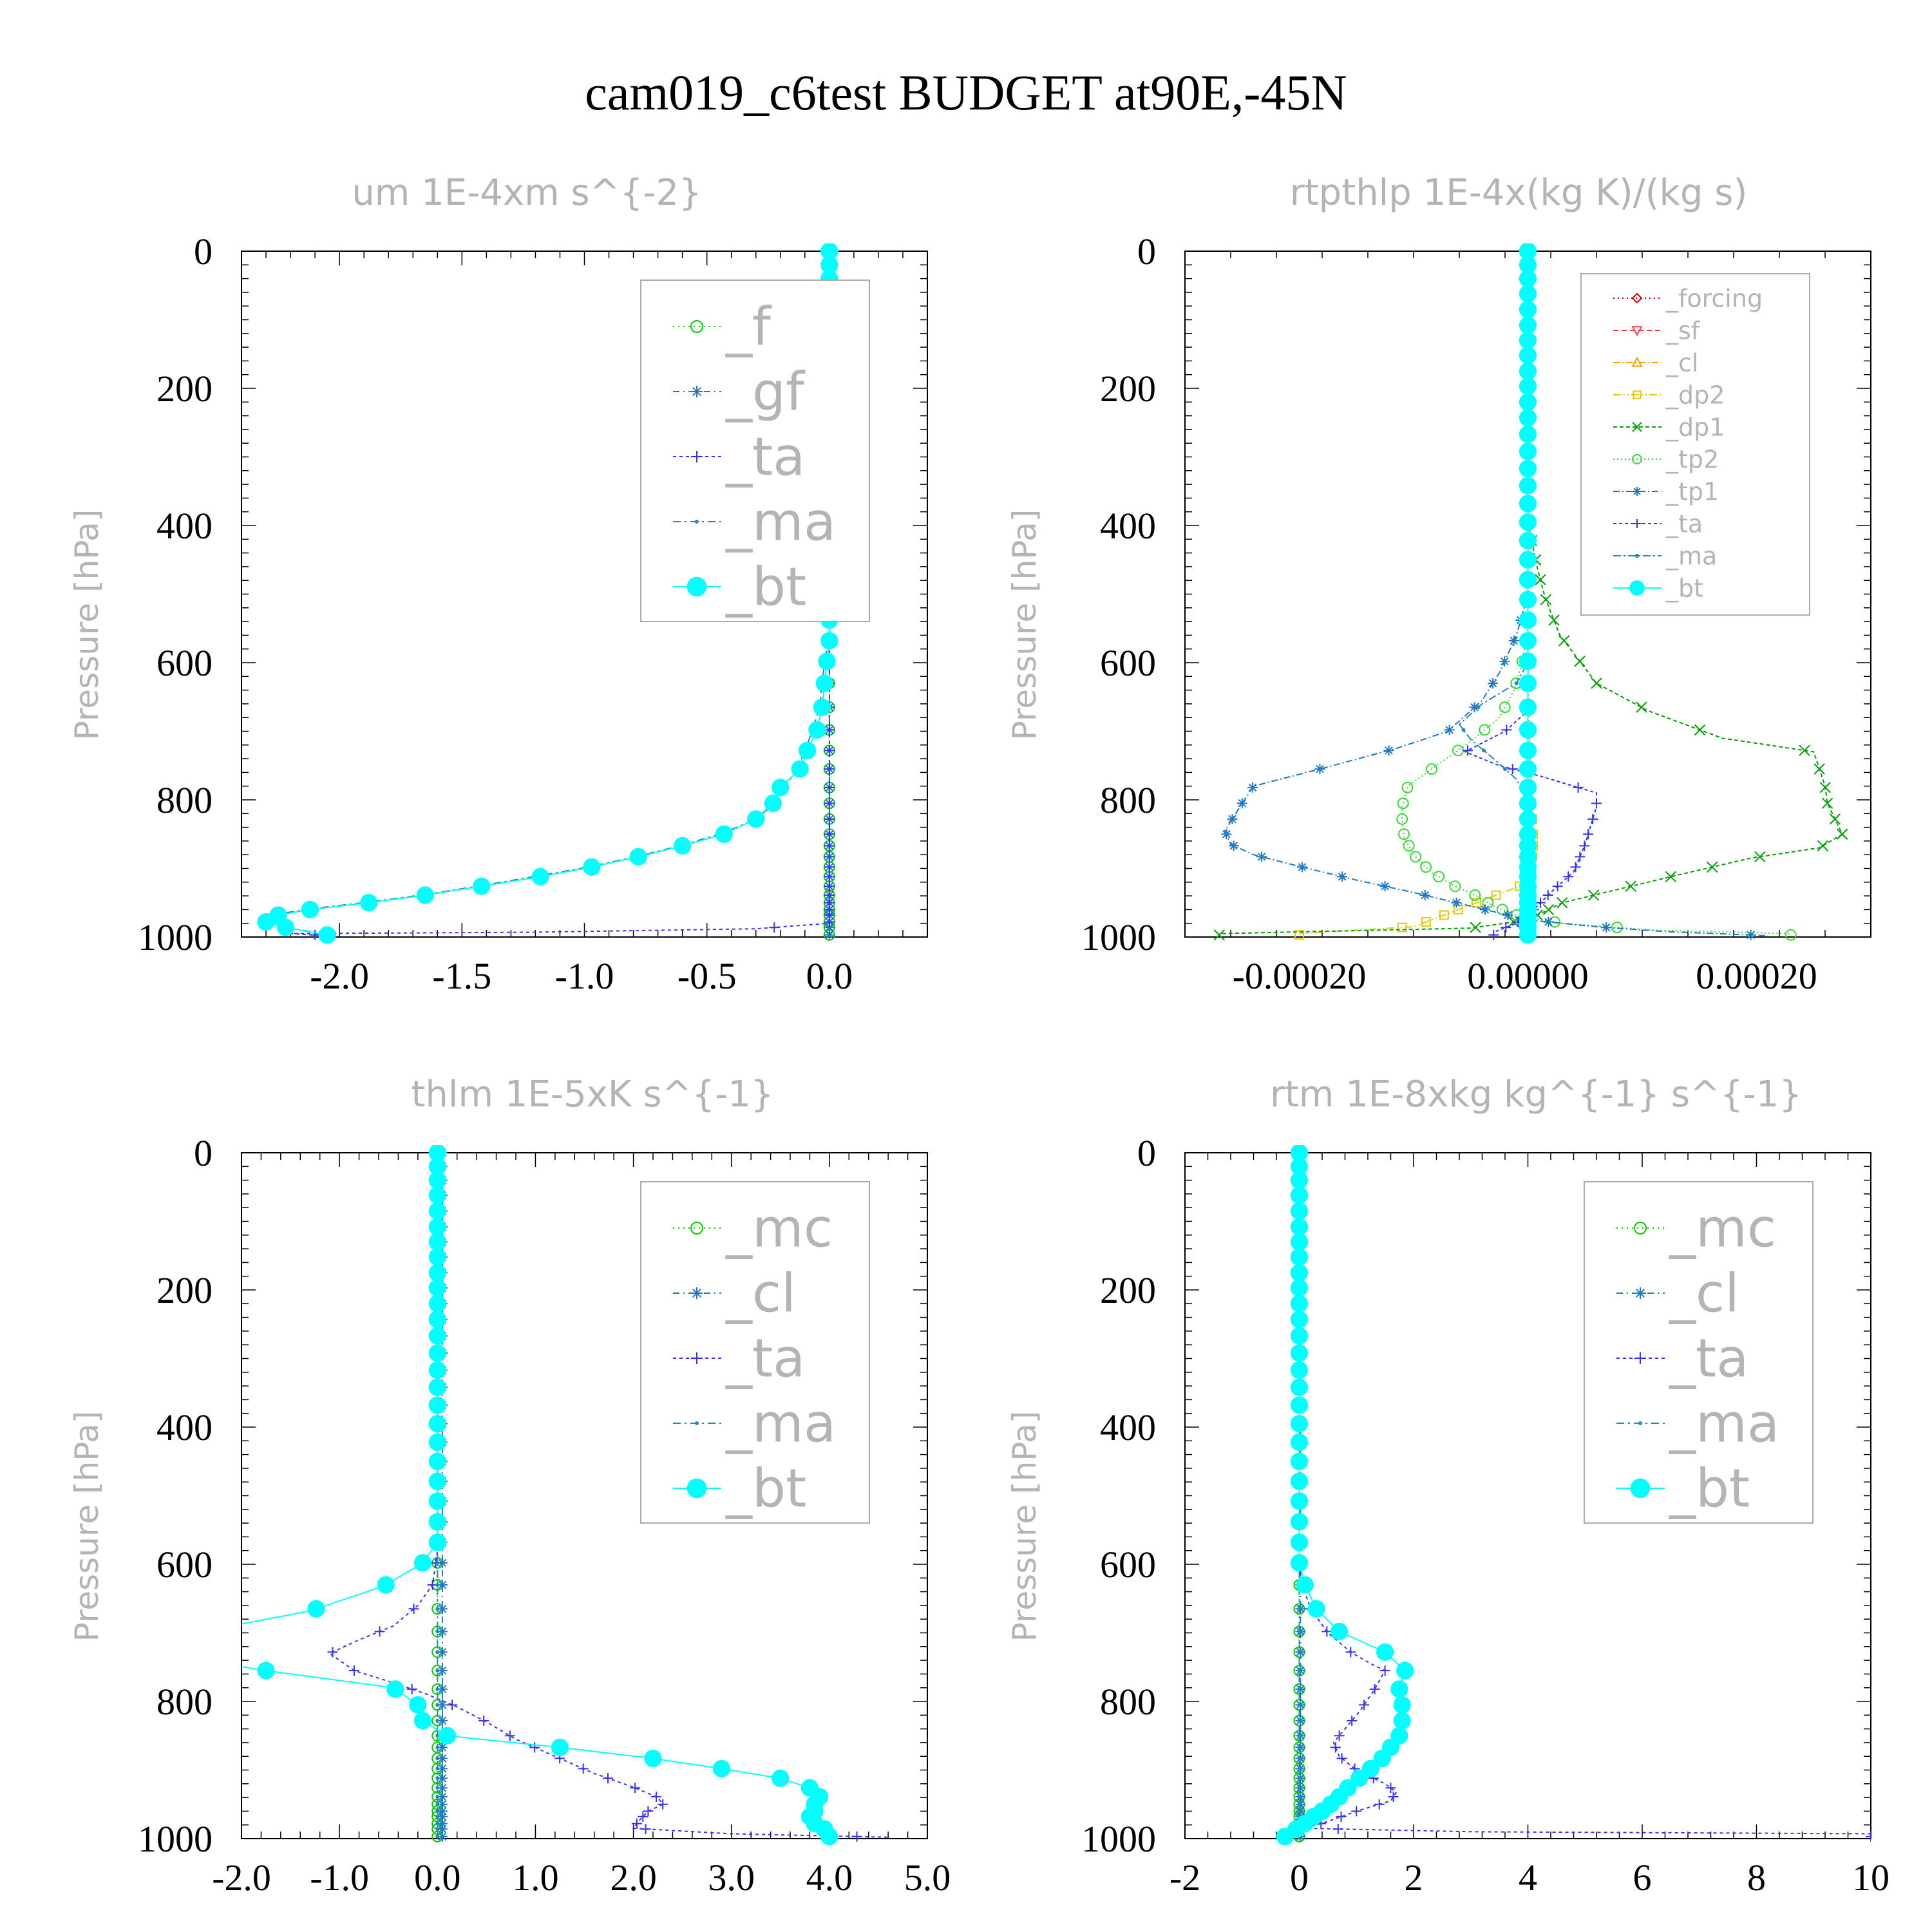  What do you see at coordinates (1695, 445) in the screenshot?
I see `legend-box` at bounding box center [1695, 445].